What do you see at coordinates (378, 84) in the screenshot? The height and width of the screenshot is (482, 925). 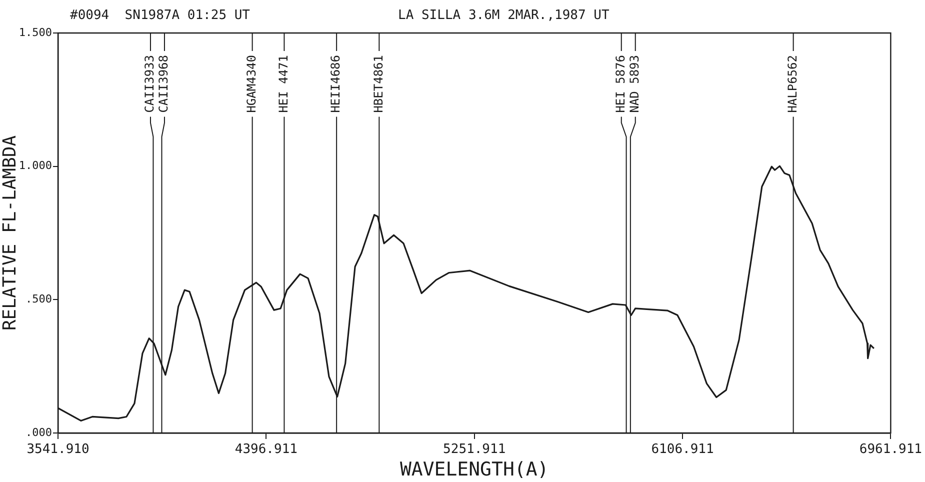 I see `ref-line-label: HBET4861` at bounding box center [378, 84].